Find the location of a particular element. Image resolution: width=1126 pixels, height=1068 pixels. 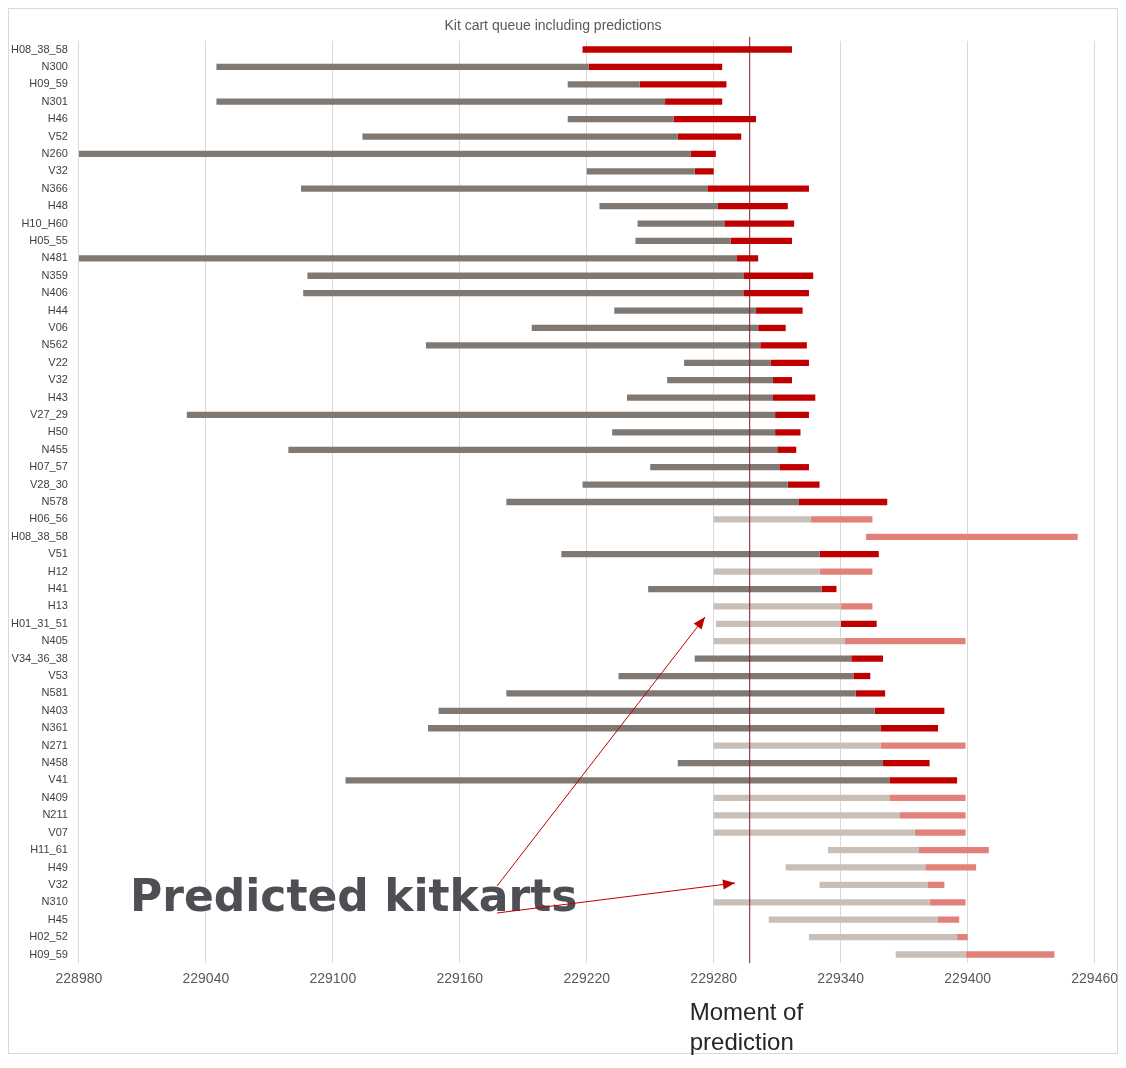

y-tick-label: V53 is located at coordinates (58, 675).